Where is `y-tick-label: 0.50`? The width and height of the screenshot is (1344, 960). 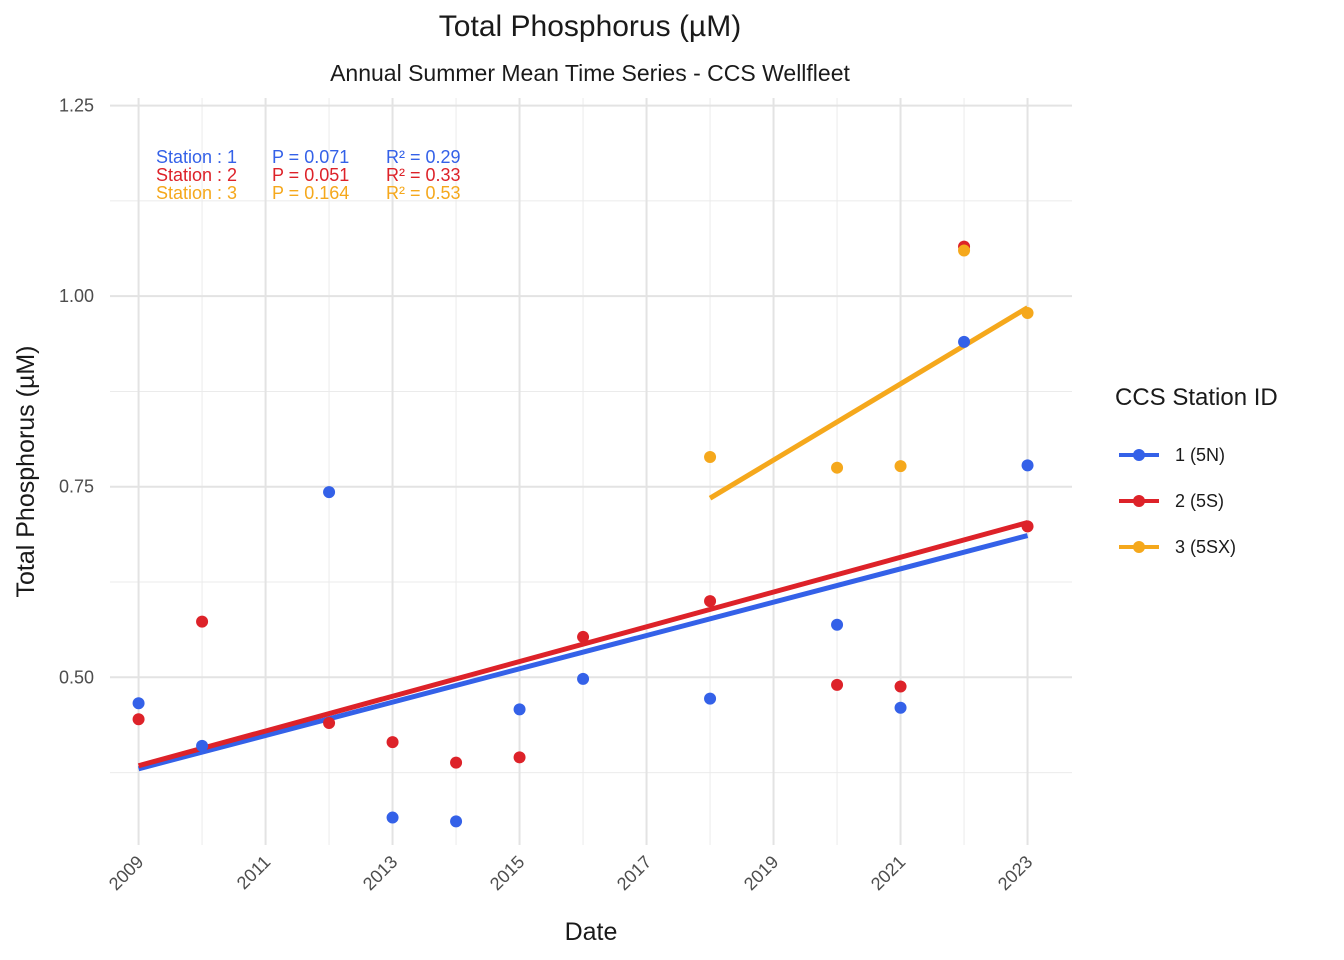 y-tick-label: 0.50 is located at coordinates (76, 677).